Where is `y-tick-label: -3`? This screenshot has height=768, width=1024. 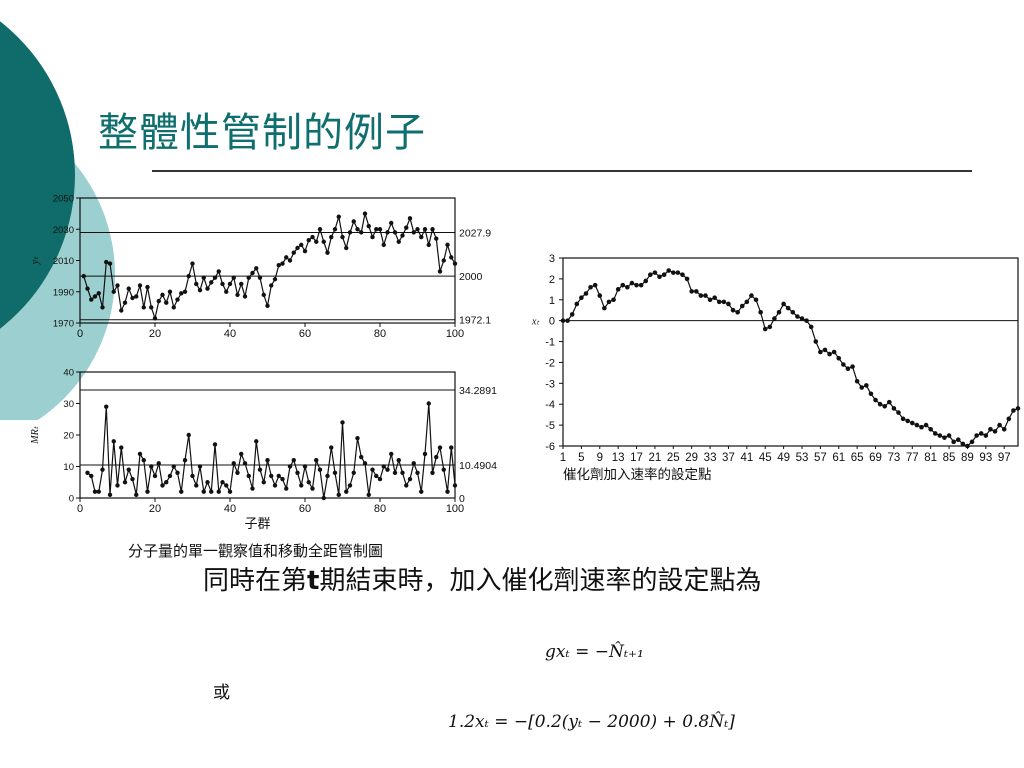
y-tick-label: -3 is located at coordinates (550, 384).